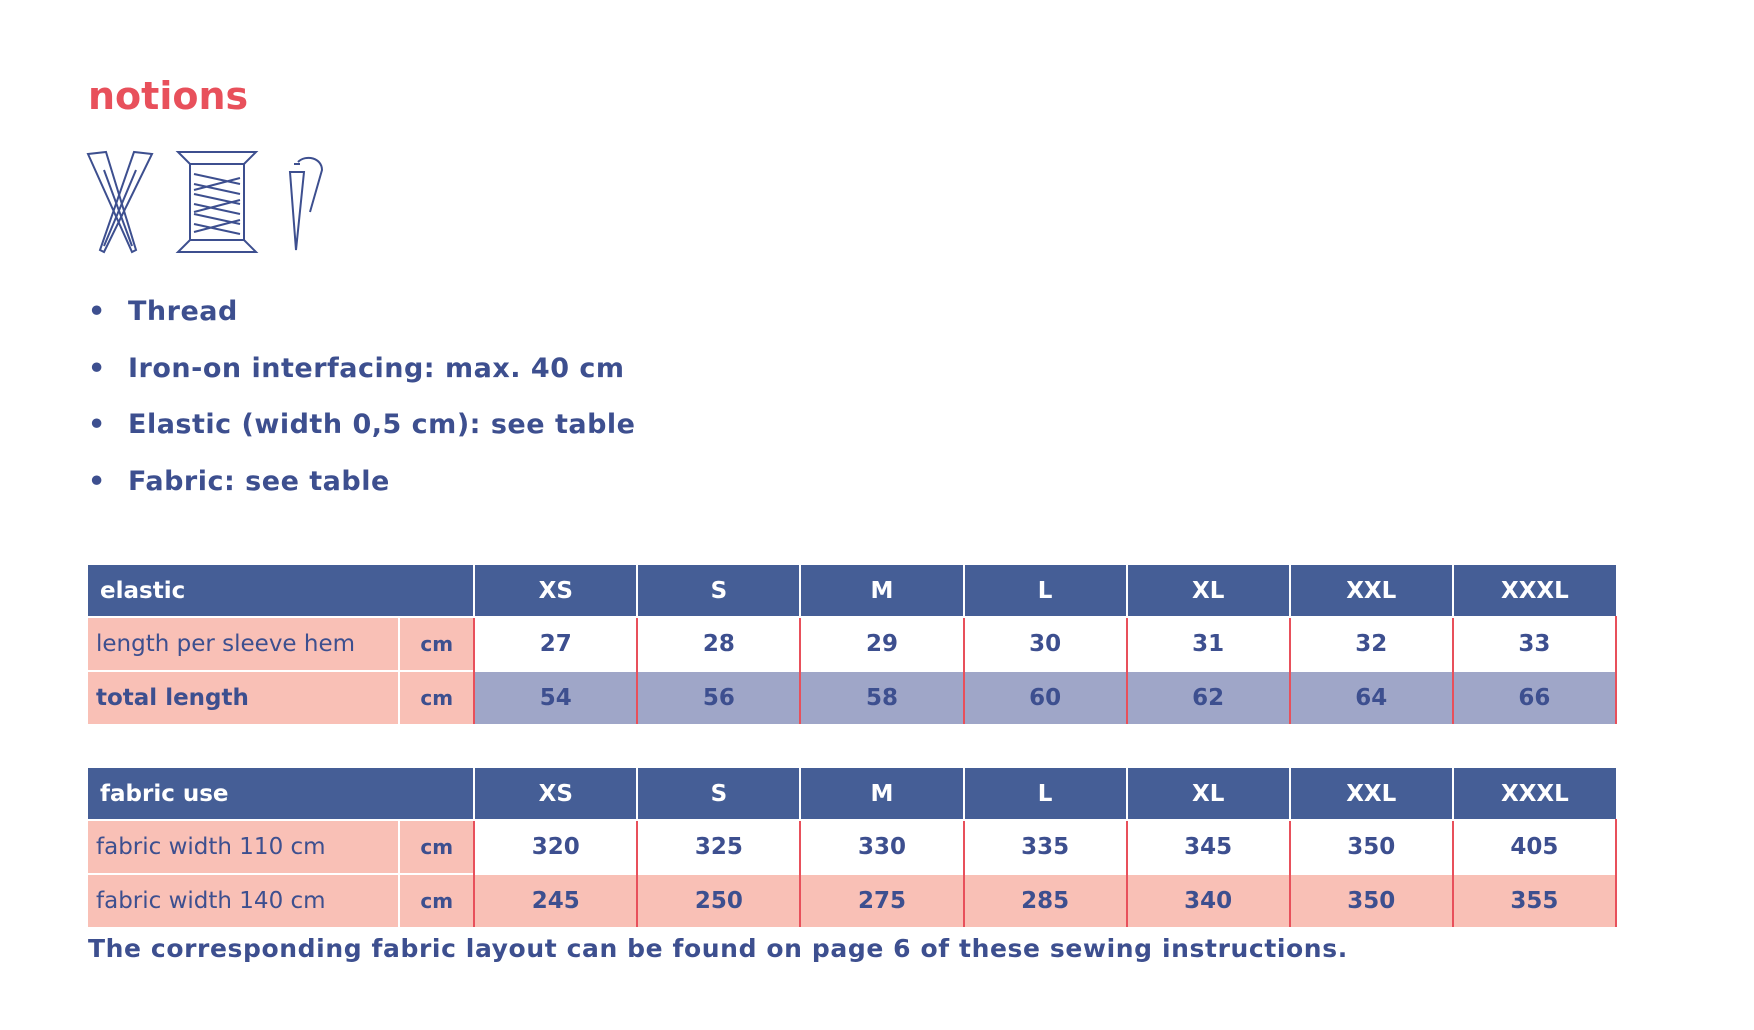 The image size is (1754, 1030). I want to click on value-cell: 62, so click(1207, 697).